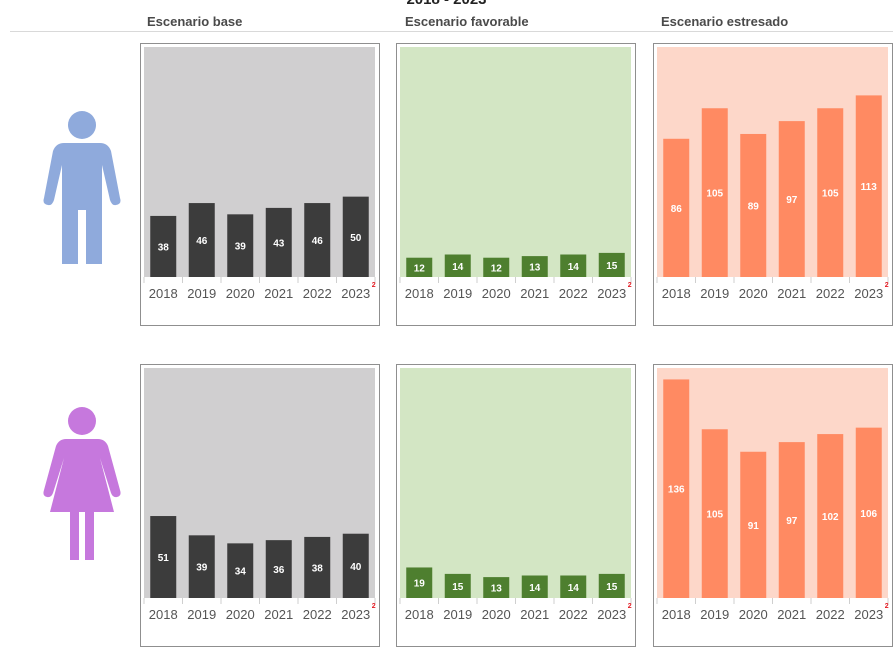 This screenshot has height=647, width=893. I want to click on bar-value-label: 102, so click(830, 517).